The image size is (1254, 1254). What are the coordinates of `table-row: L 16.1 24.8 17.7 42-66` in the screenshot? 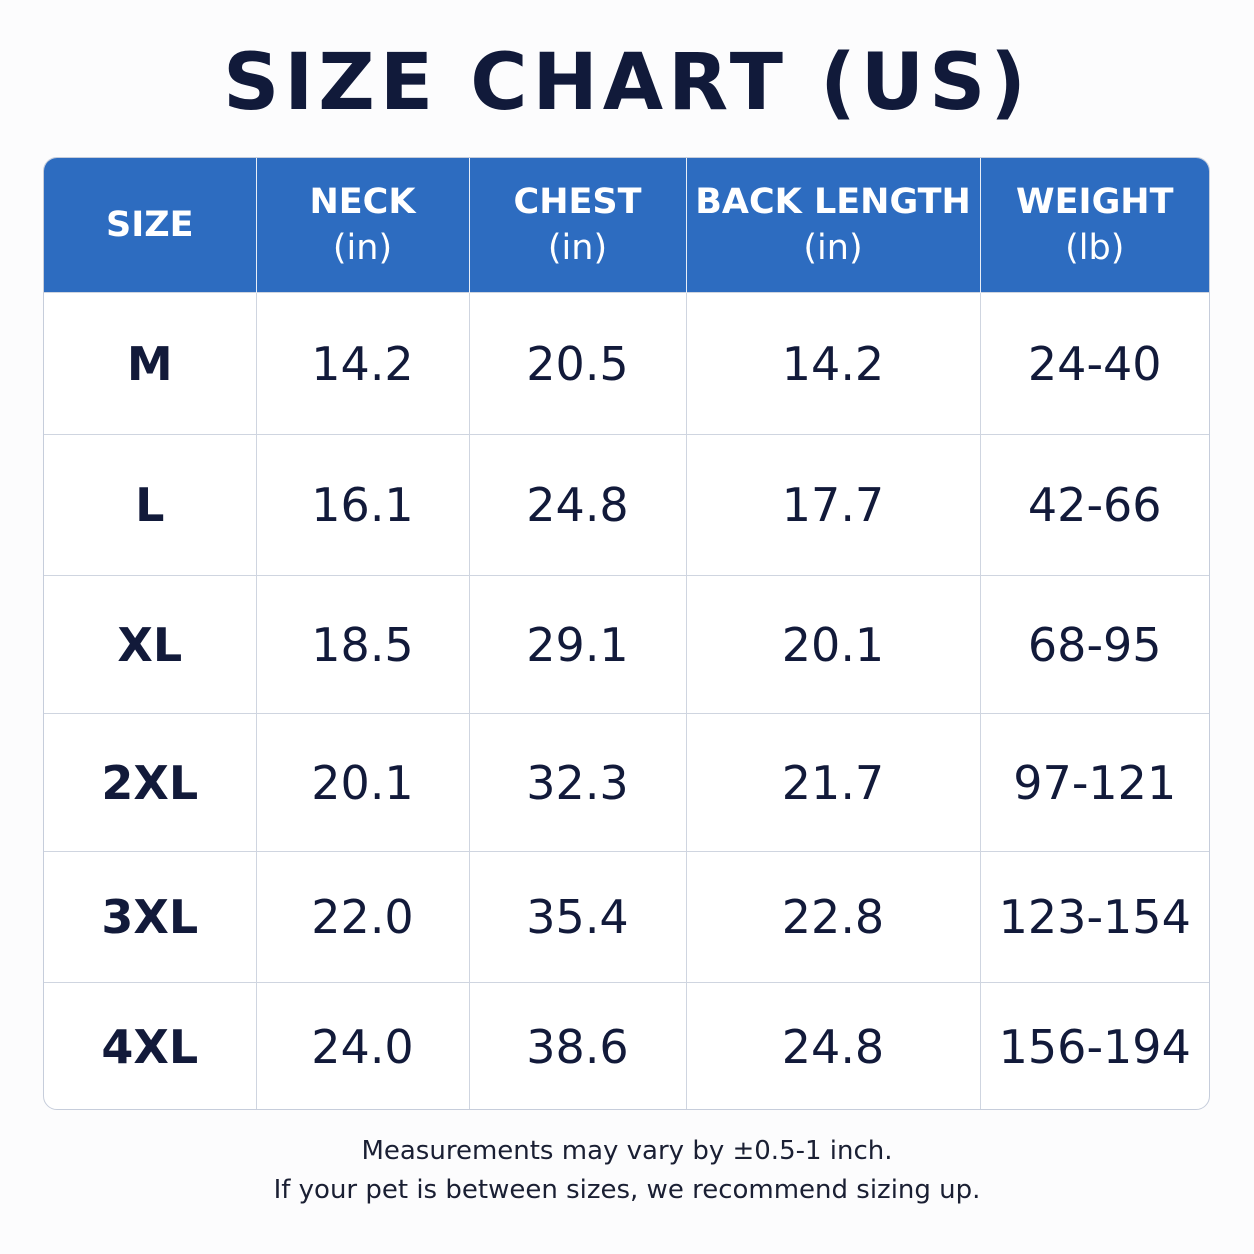 It's located at (626, 505).